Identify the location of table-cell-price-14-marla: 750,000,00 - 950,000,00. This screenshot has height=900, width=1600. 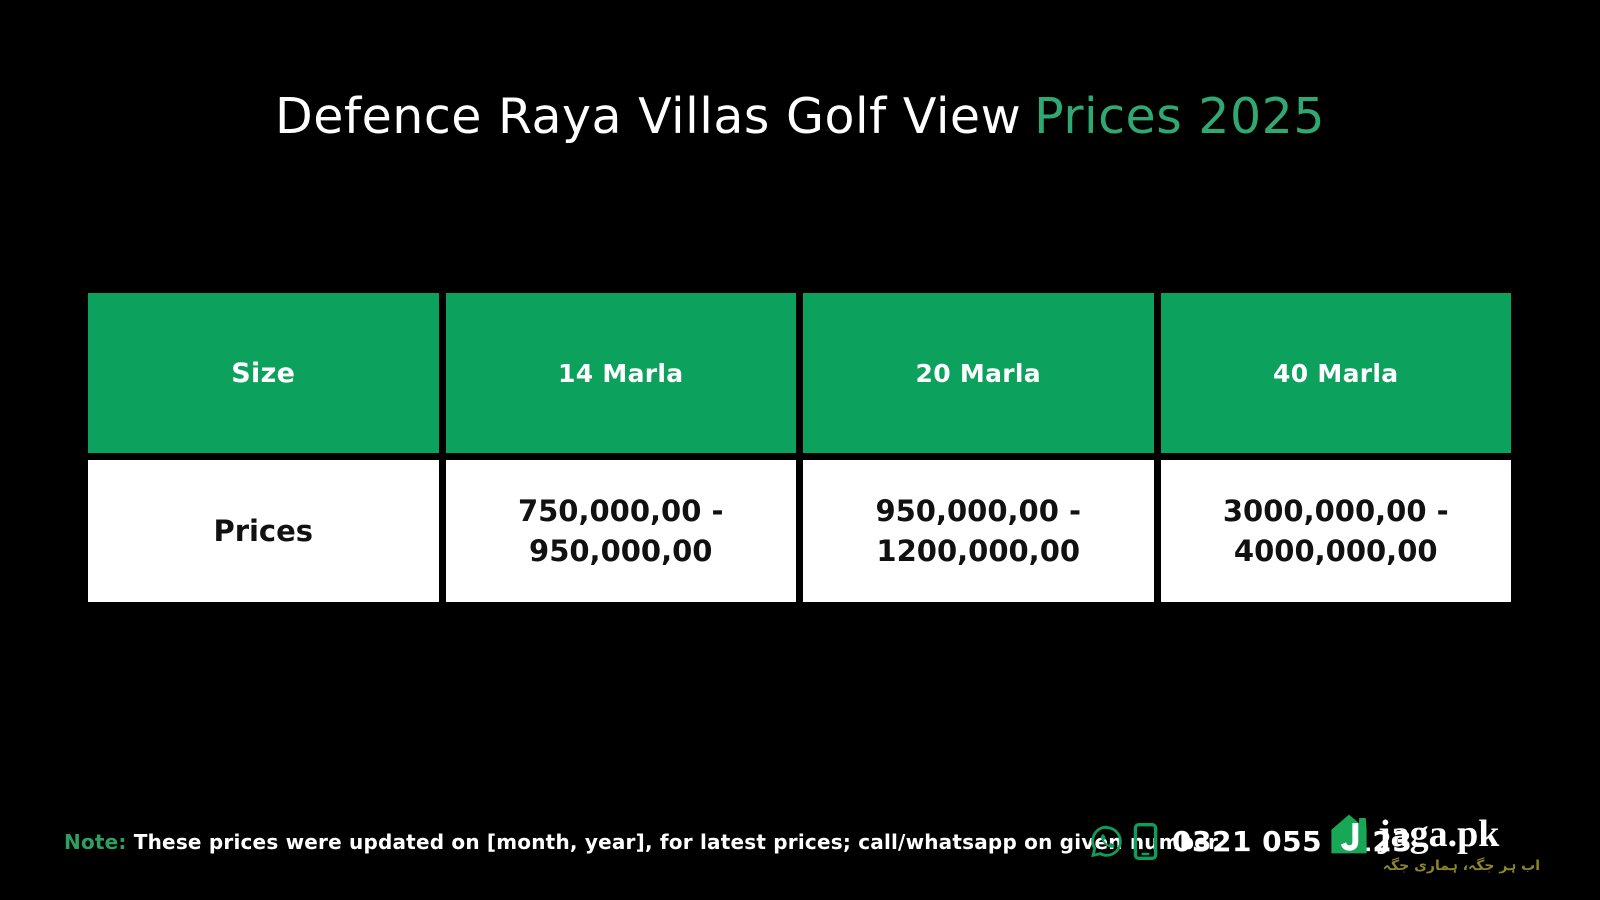
(620, 531).